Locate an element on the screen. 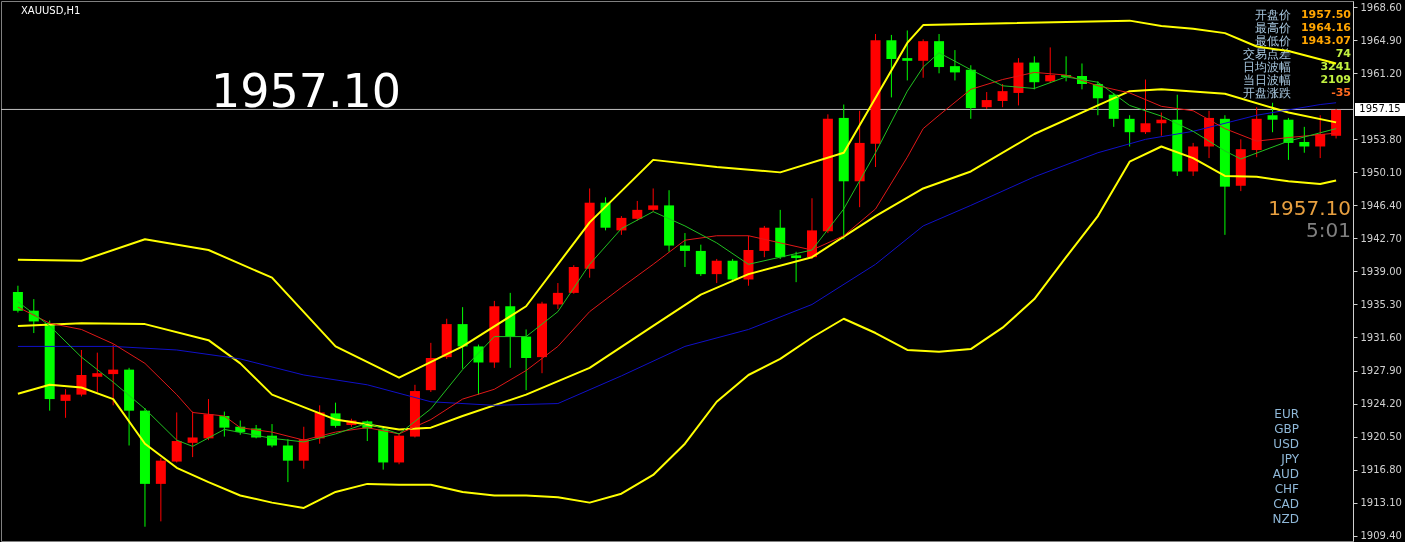 This screenshot has height=542, width=1412. y-tick-label: 1920.50 is located at coordinates (1381, 437).